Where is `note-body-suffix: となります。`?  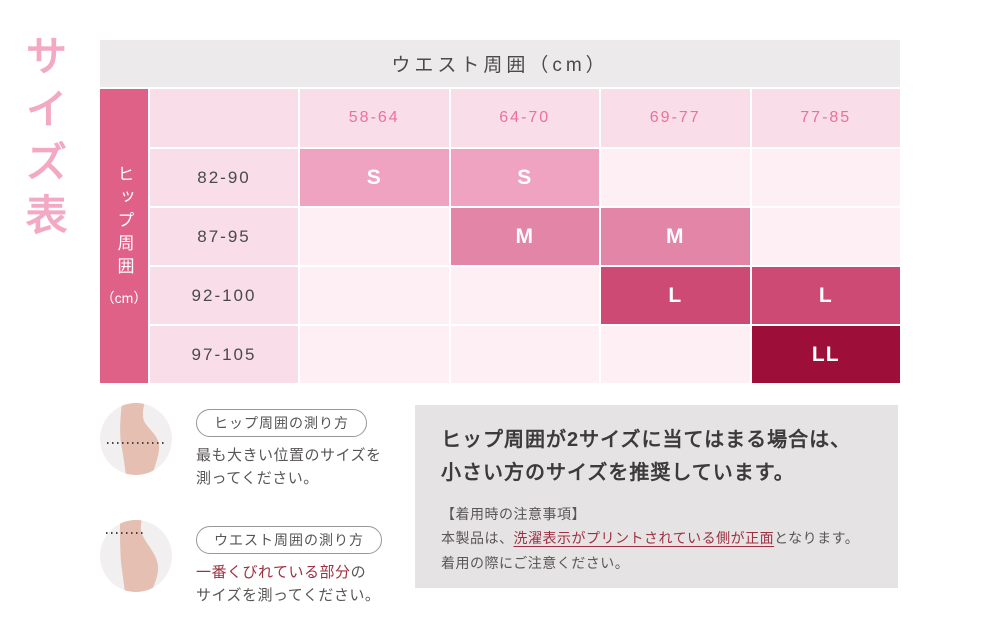
note-body-suffix: となります。 is located at coordinates (817, 538).